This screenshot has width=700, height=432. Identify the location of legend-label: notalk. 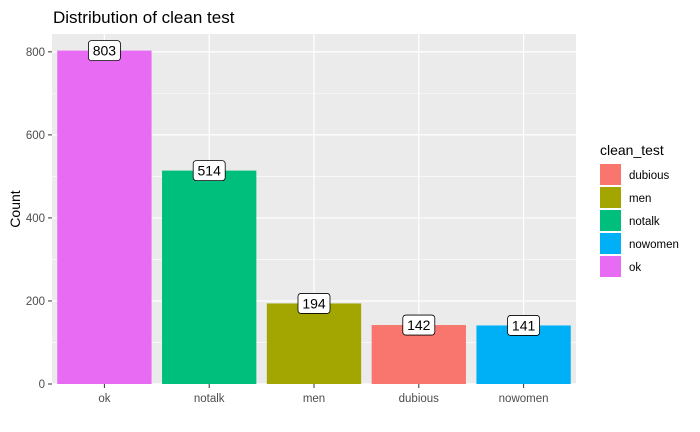
(644, 222).